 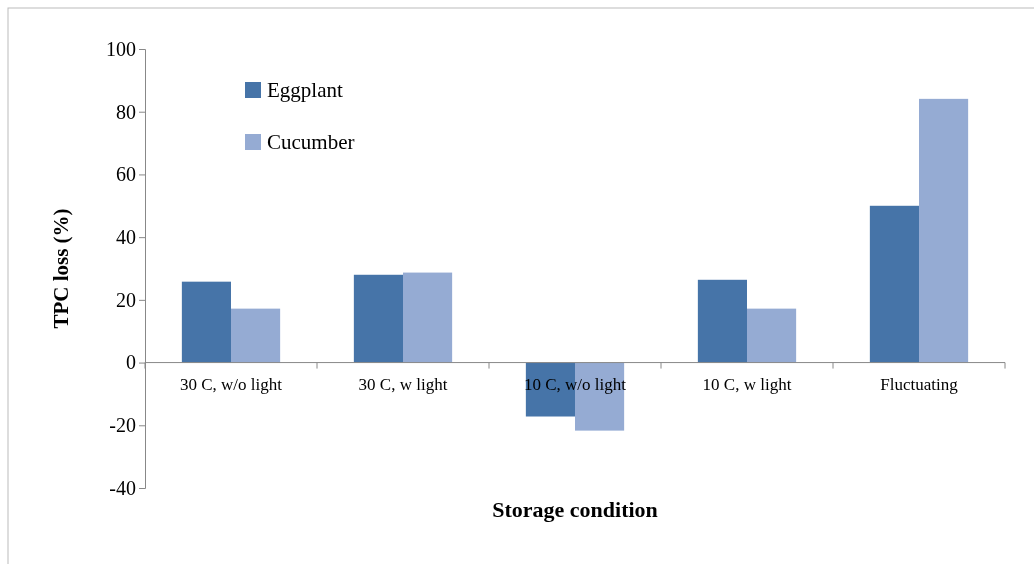 I want to click on x-tick-label: 30 C, w/o light, so click(x=231, y=384).